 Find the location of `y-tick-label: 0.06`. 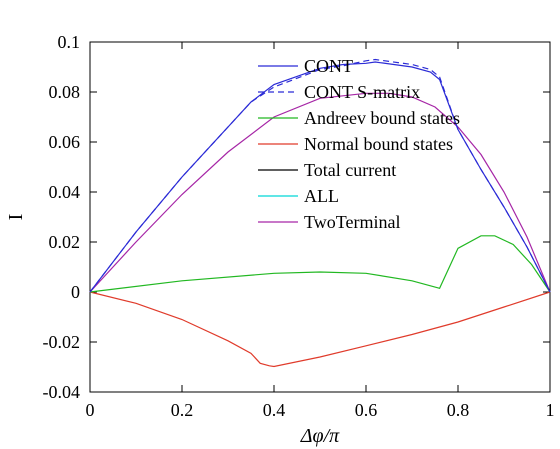

y-tick-label: 0.06 is located at coordinates (65, 142).